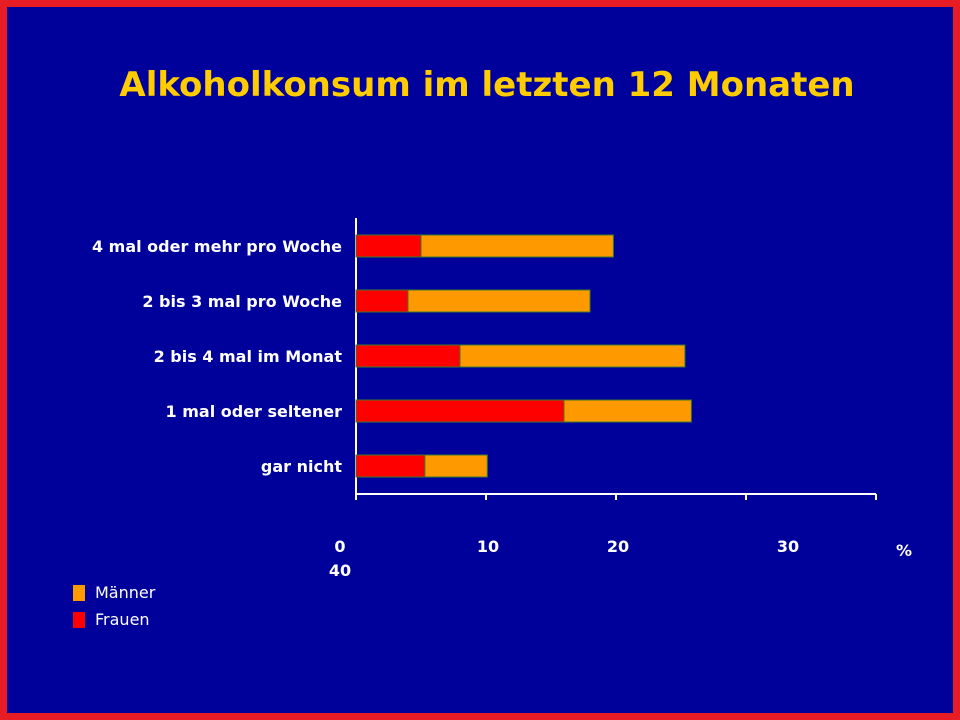 Image resolution: width=960 pixels, height=720 pixels. I want to click on x-tick-label-30: 30, so click(788, 546).